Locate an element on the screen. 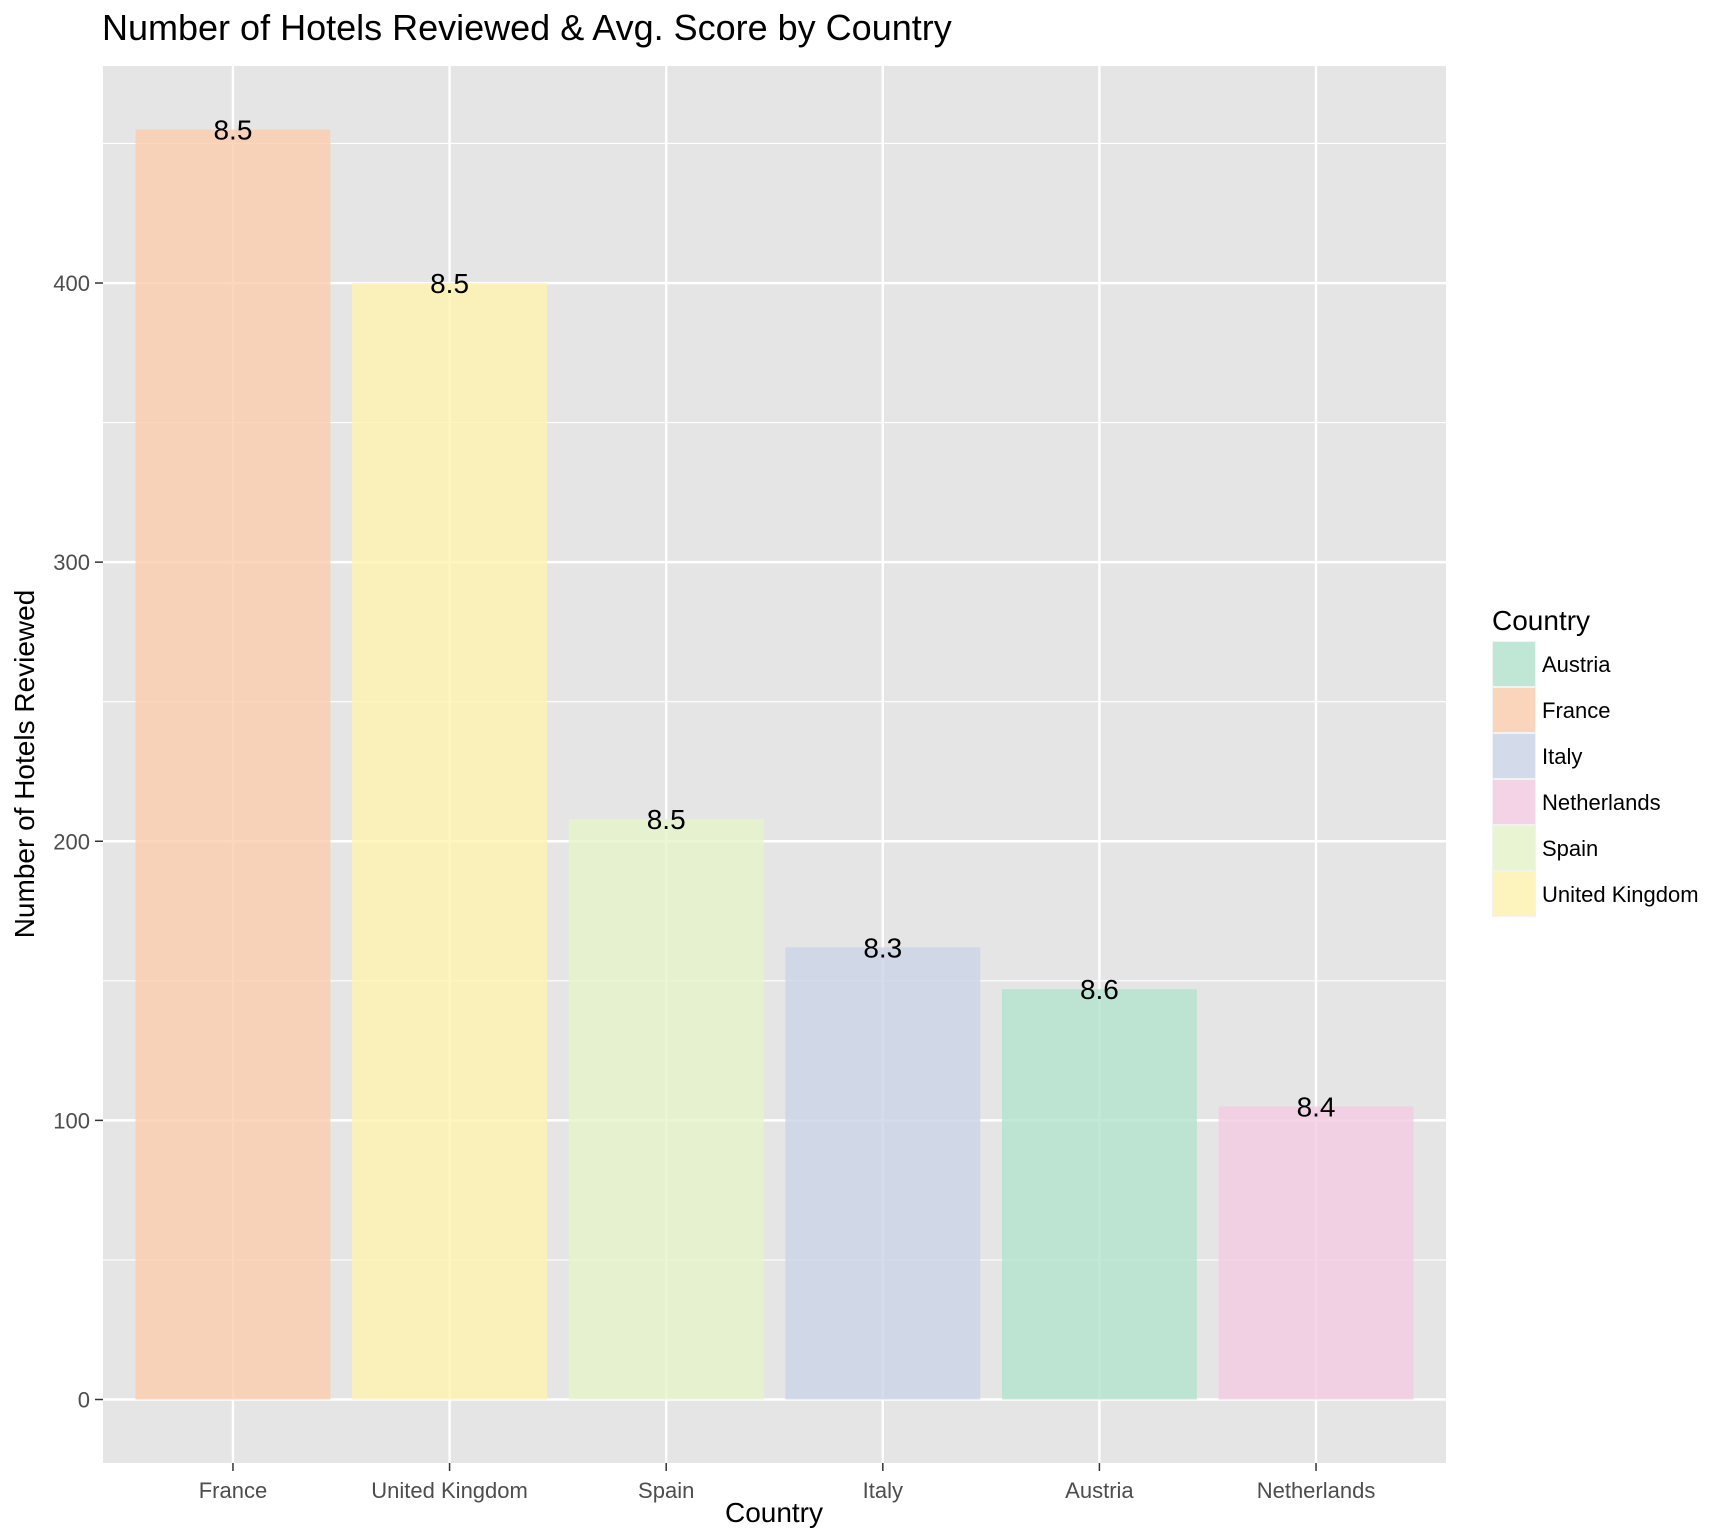 Image resolution: width=1728 pixels, height=1536 pixels. y-tick-label: 300 is located at coordinates (71, 562).